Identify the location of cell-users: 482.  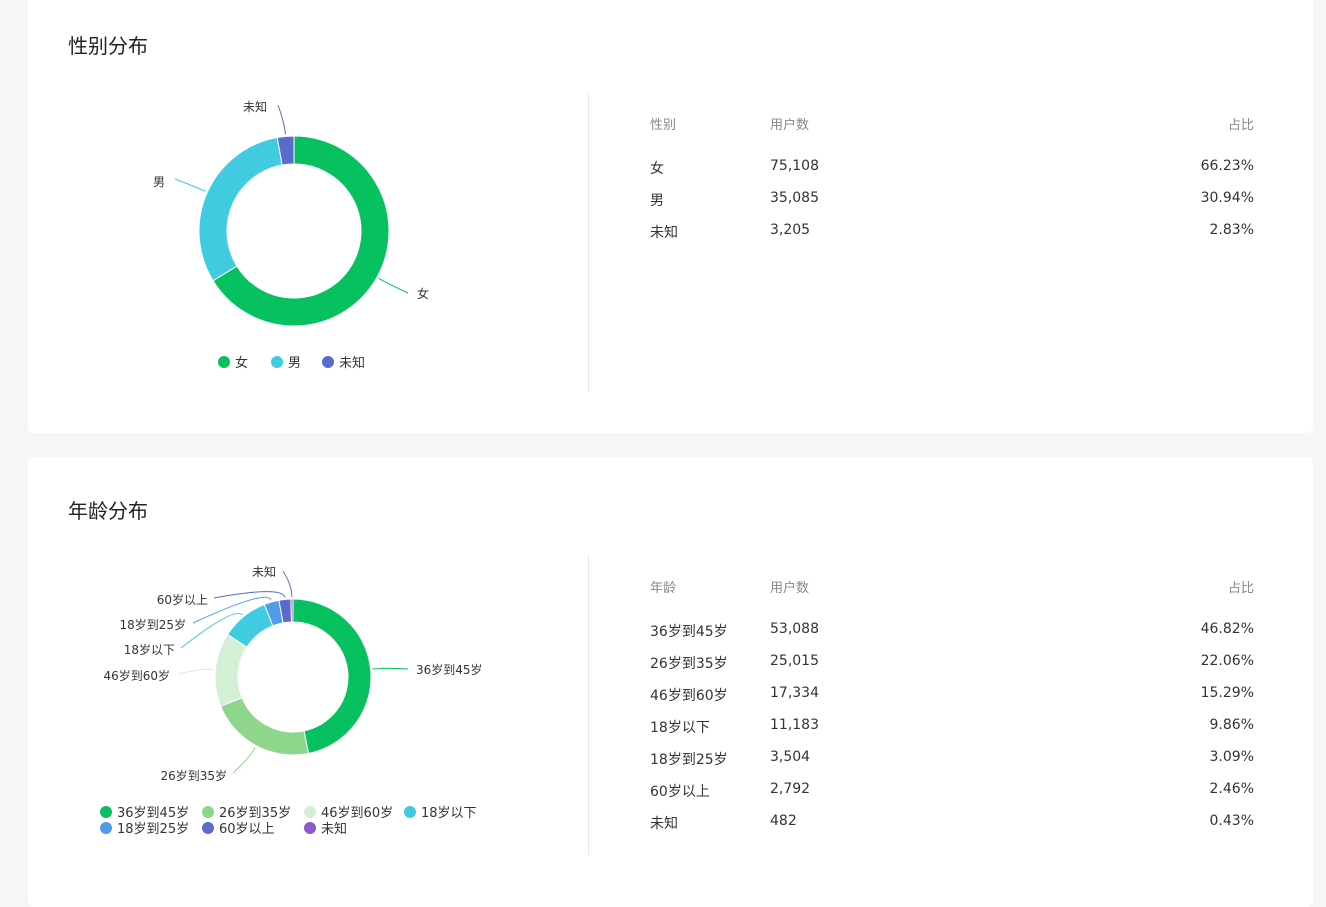
(783, 821).